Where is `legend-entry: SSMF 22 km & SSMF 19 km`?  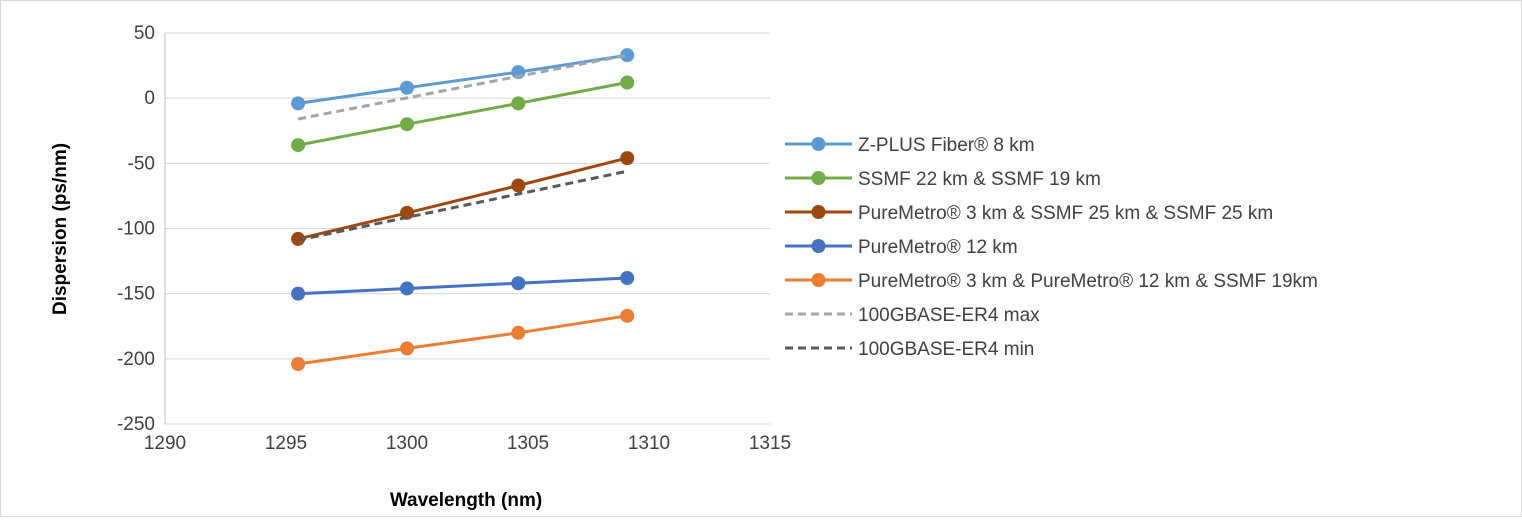 legend-entry: SSMF 22 km & SSMF 19 km is located at coordinates (943, 179).